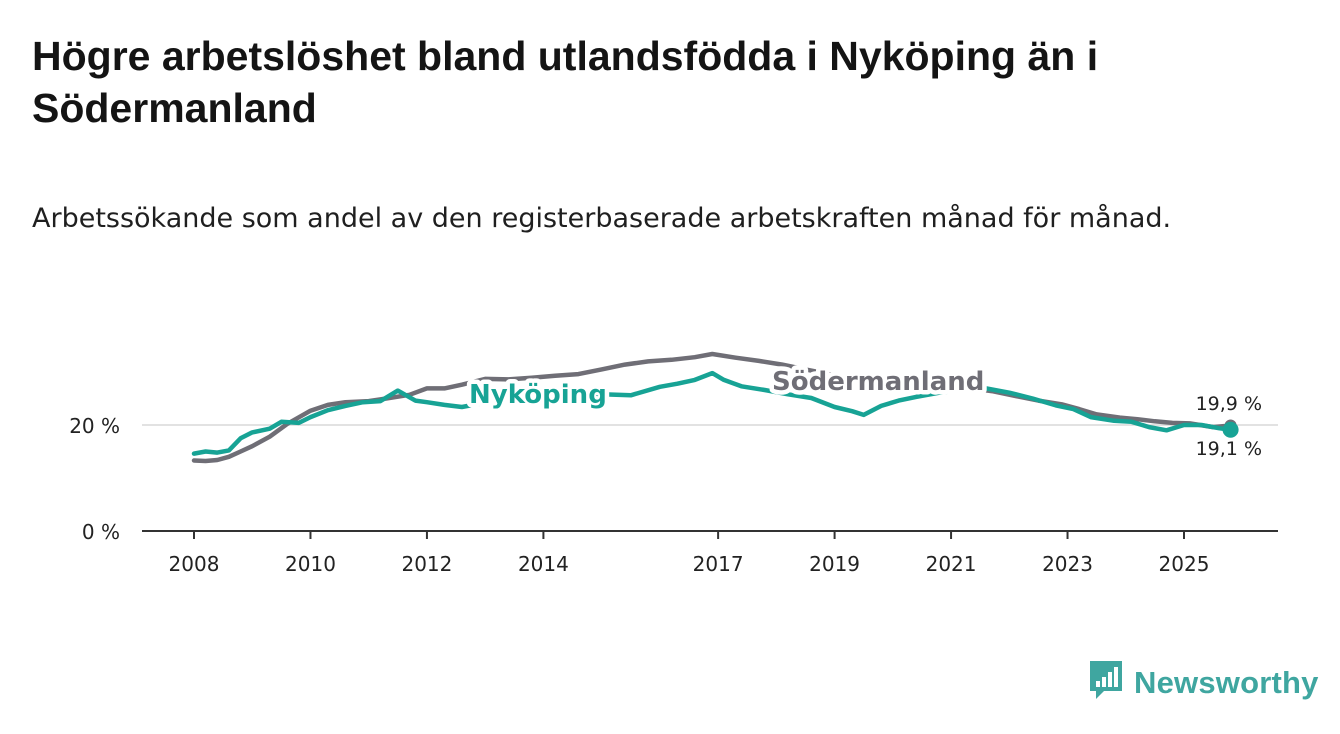 The height and width of the screenshot is (734, 1340). Describe the element at coordinates (543, 564) in the screenshot. I see `x-tick-label: 2014` at that location.